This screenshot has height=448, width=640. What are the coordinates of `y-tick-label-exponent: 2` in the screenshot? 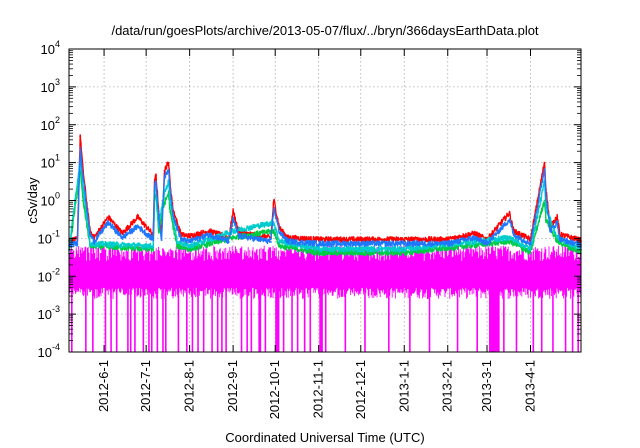 It's located at (57, 120).